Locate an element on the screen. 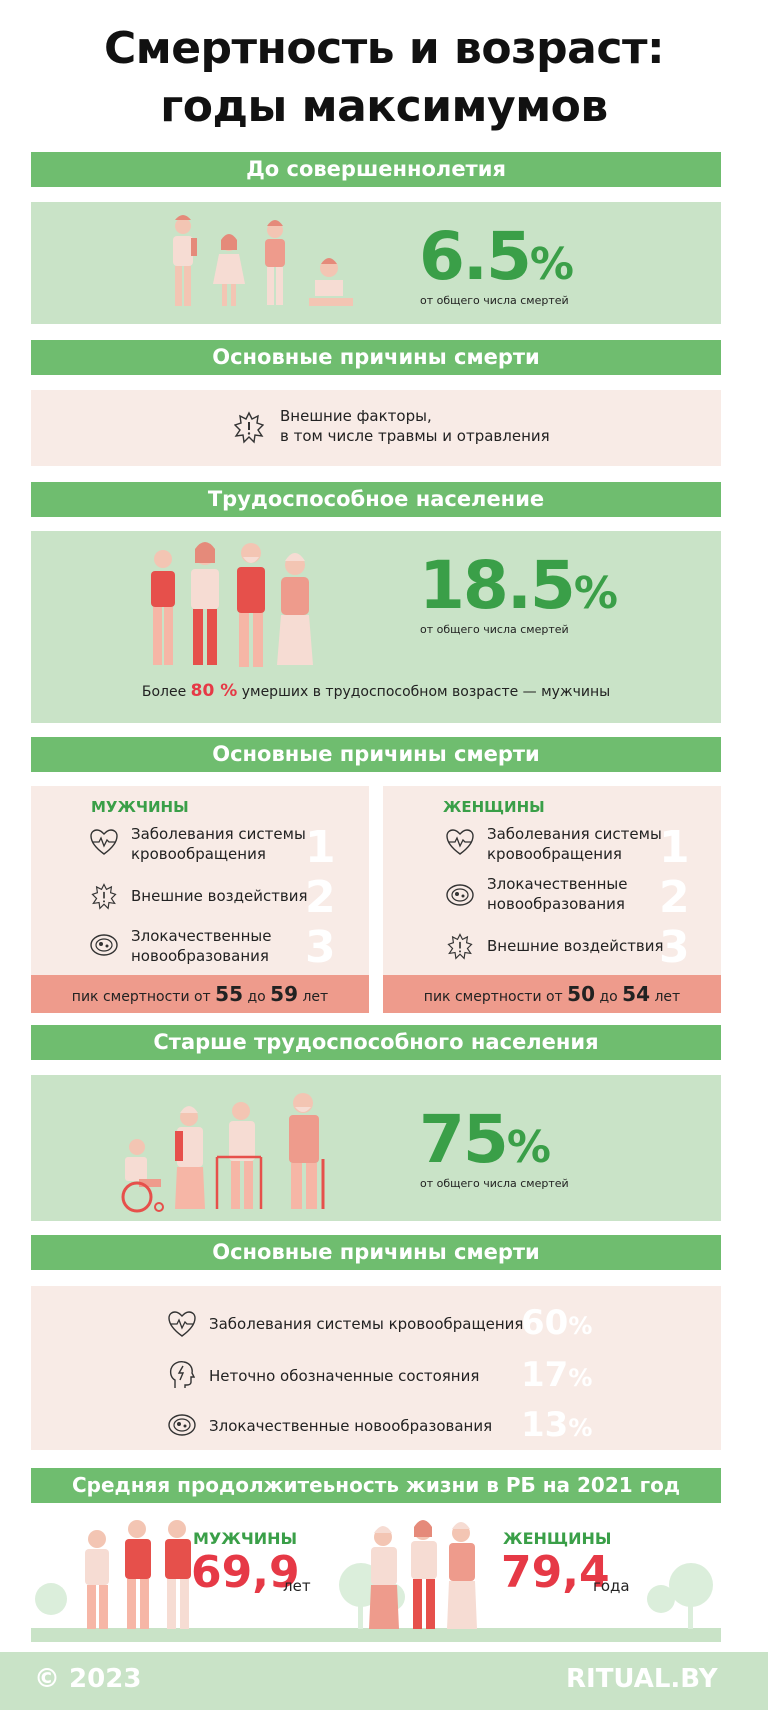 The height and width of the screenshot is (1710, 768). life-women-unit: года is located at coordinates (611, 1586).